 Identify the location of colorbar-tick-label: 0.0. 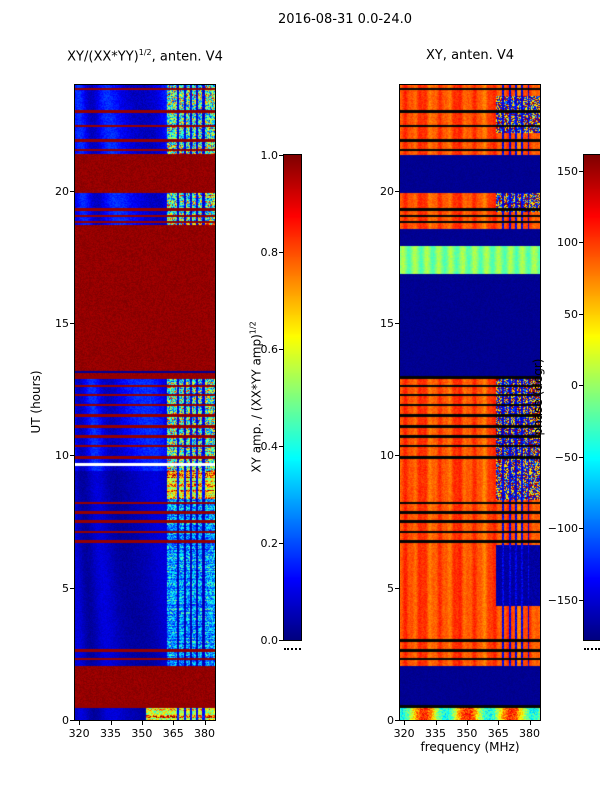
(269, 640).